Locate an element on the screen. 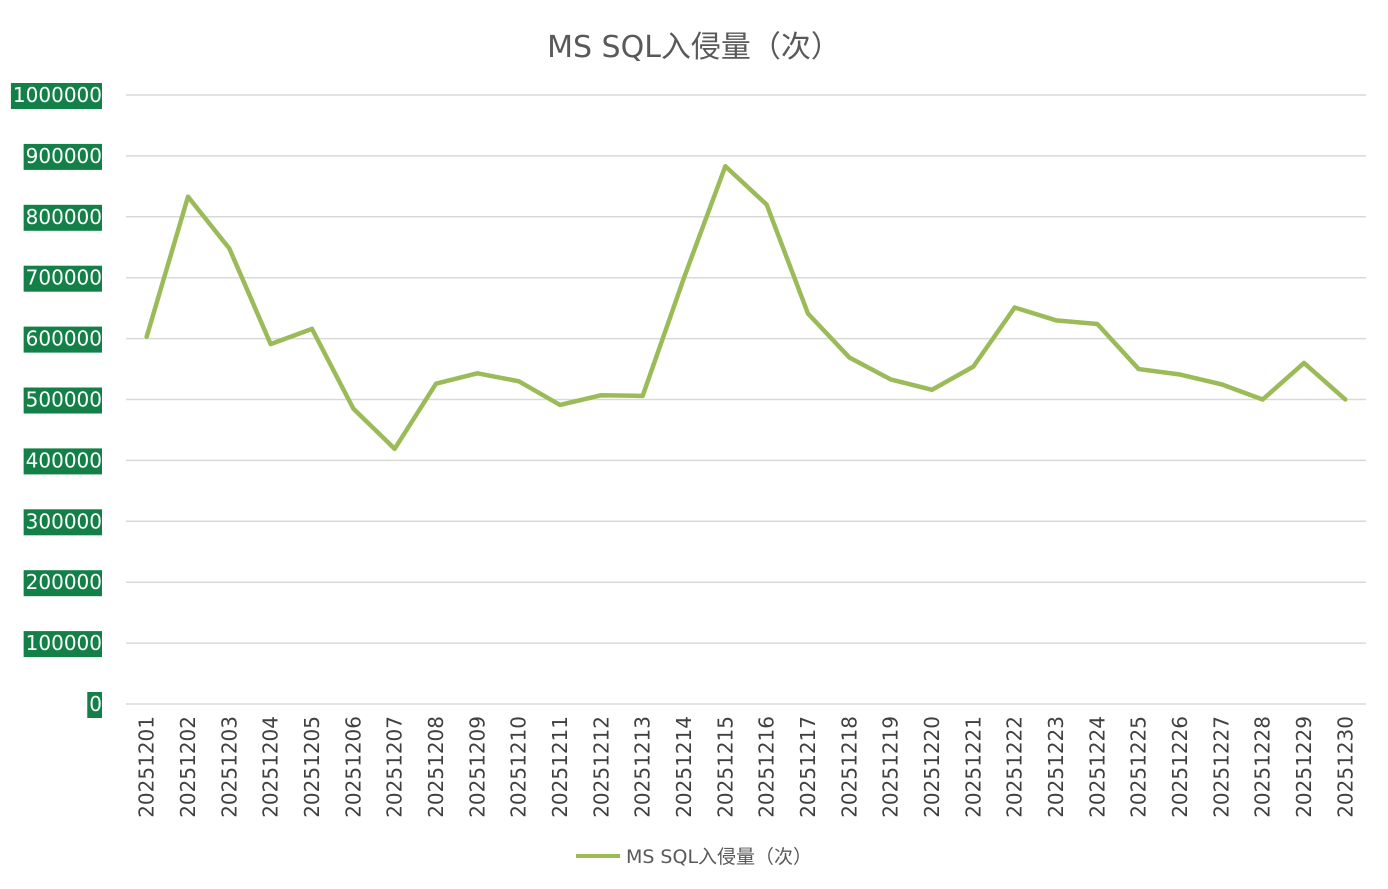 This screenshot has width=1388, height=889. x-tick-label: 20251207 is located at coordinates (395, 767).